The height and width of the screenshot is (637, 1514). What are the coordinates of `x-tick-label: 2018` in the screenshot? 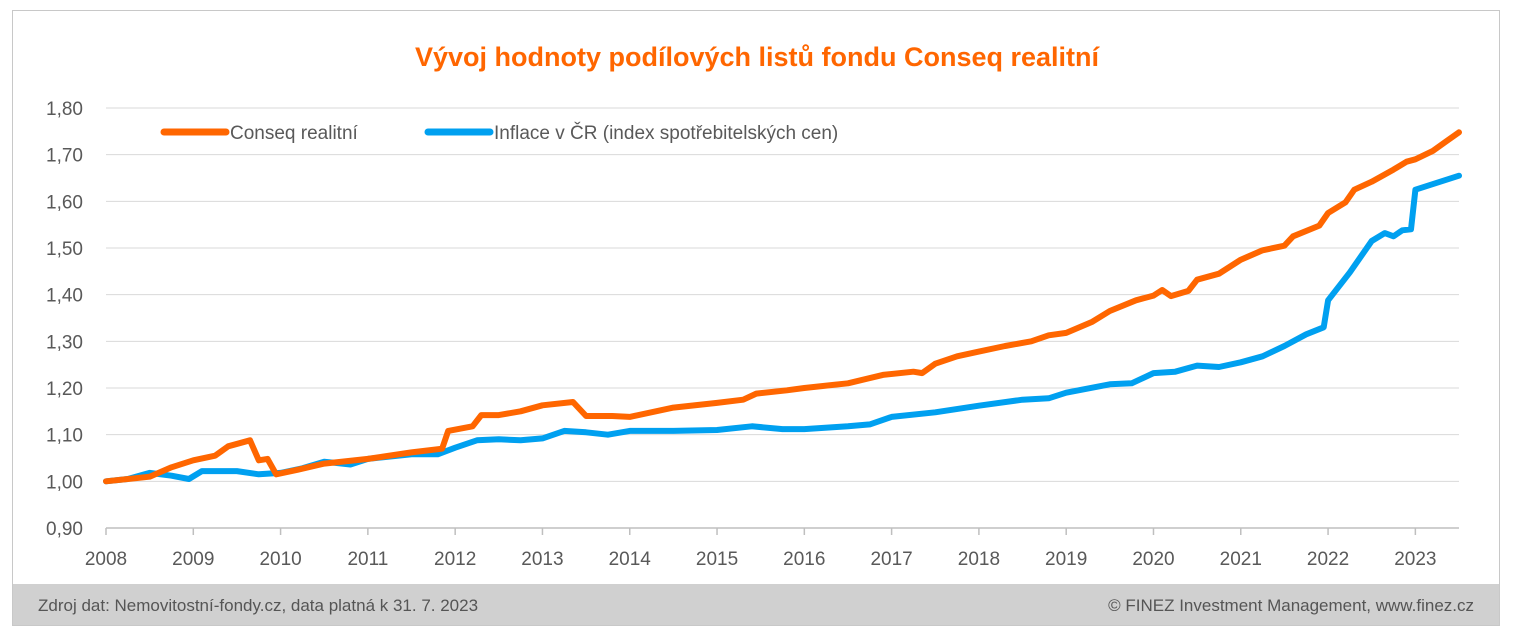 It's located at (979, 559).